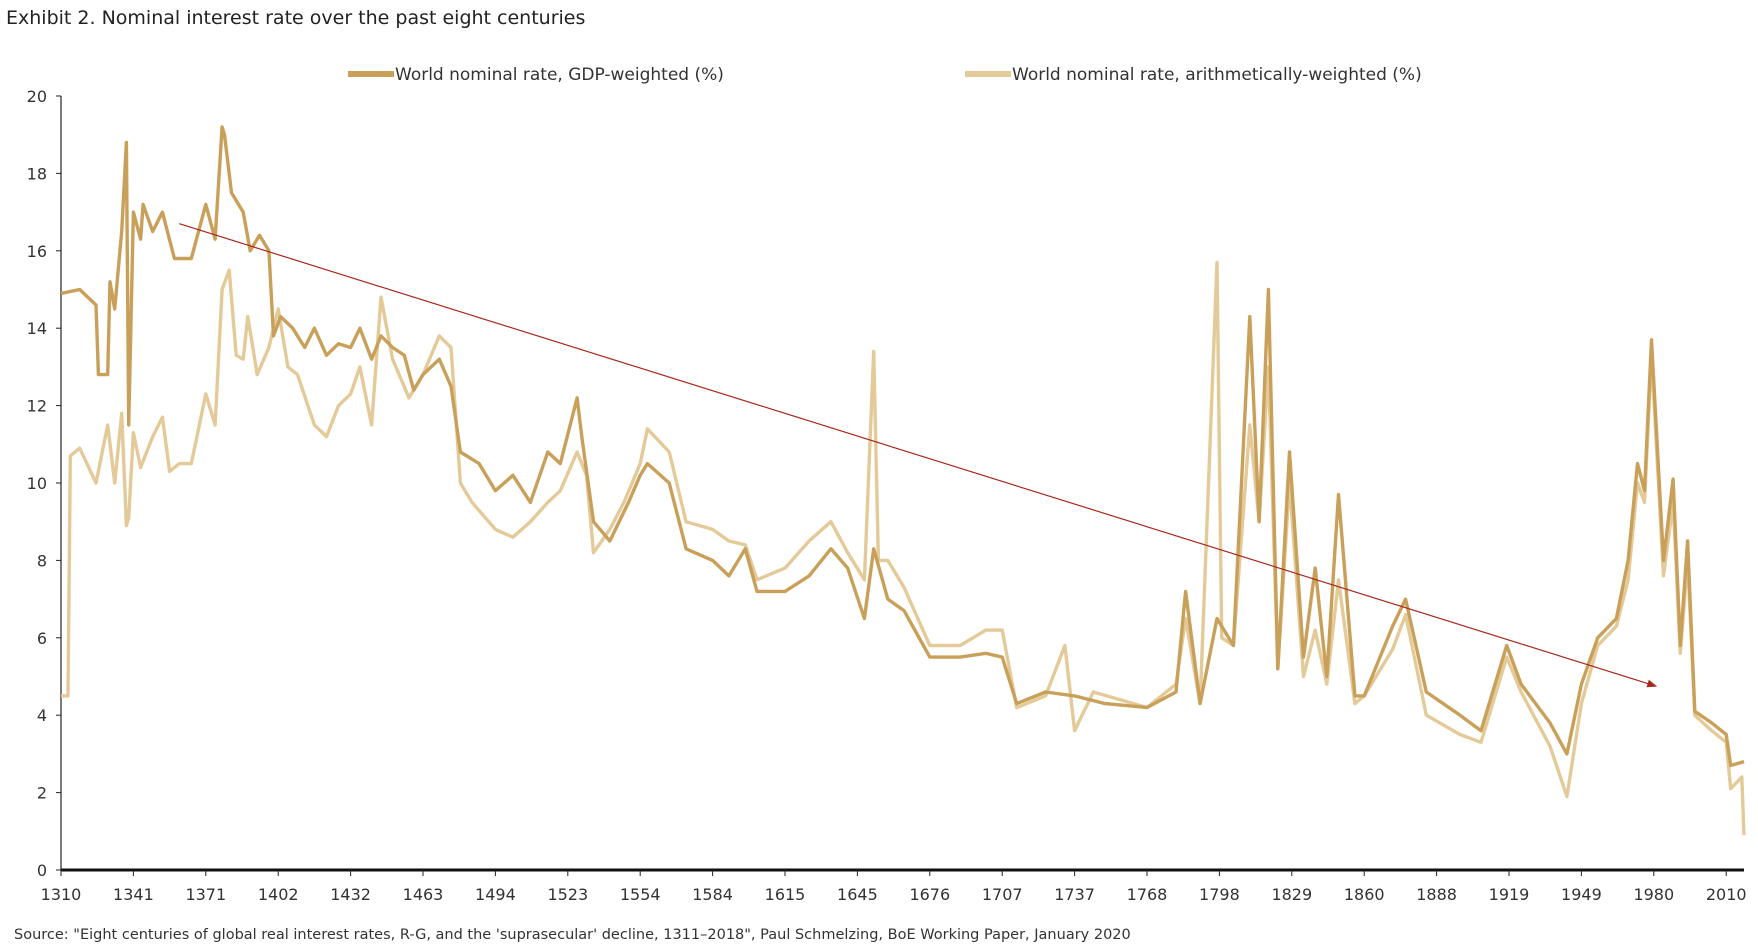  What do you see at coordinates (423, 894) in the screenshot?
I see `x-tick-label: 1463` at bounding box center [423, 894].